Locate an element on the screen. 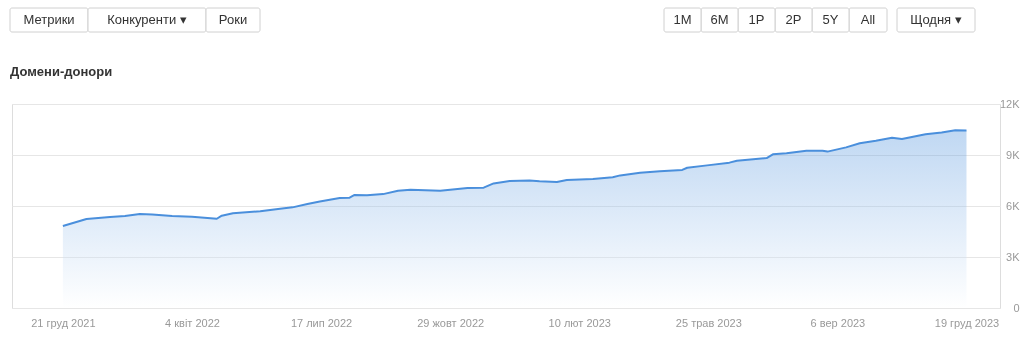 The image size is (1024, 341). text: 6M is located at coordinates (719, 19).